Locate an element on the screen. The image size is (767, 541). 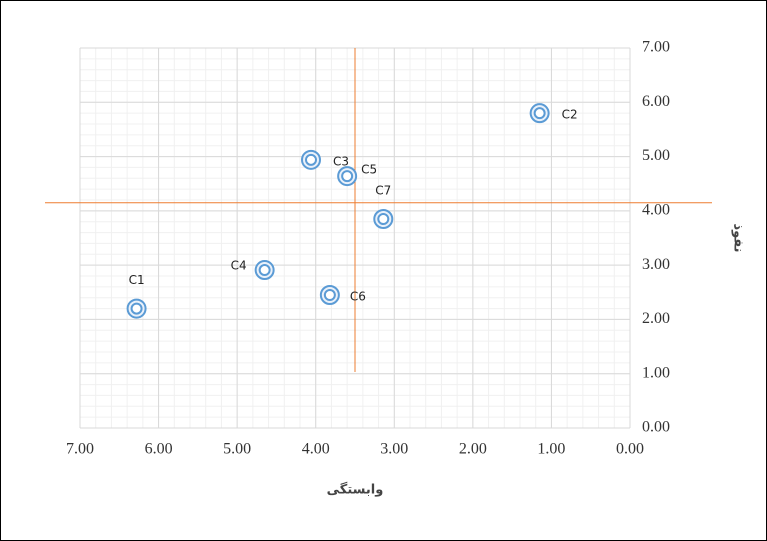
point-label: C4 is located at coordinates (239, 266).